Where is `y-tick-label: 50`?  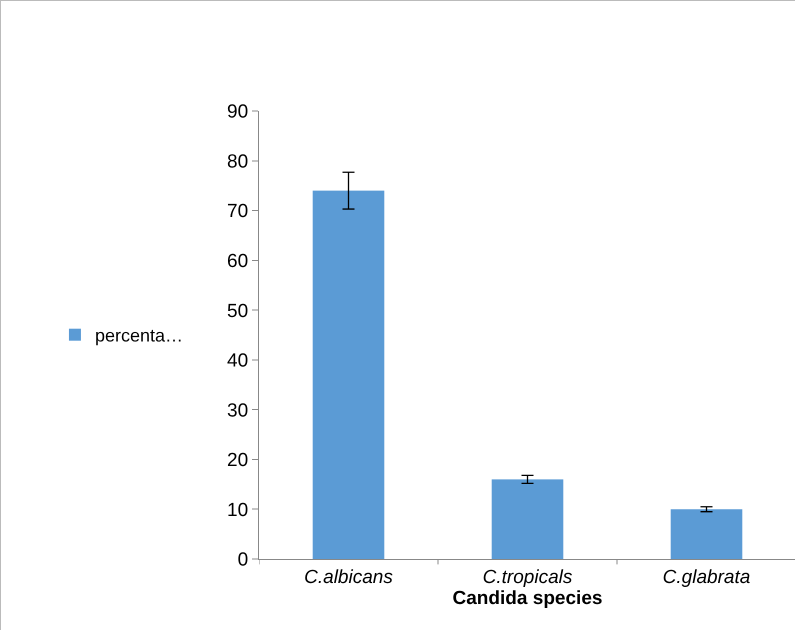 y-tick-label: 50 is located at coordinates (237, 311).